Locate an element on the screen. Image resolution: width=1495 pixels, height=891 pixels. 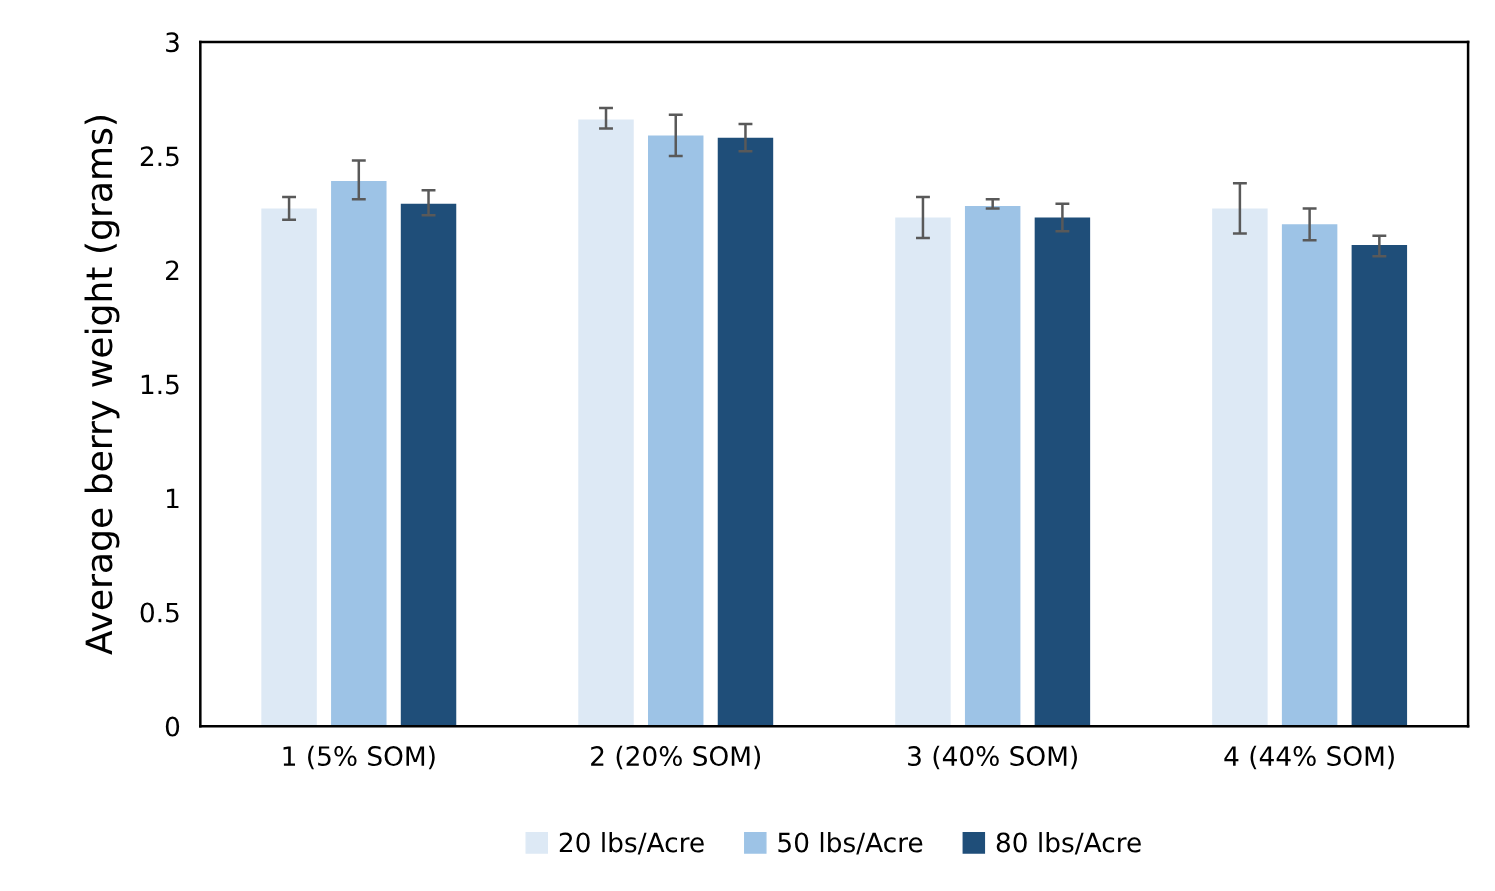
legend-label: 80 lbs/Acre is located at coordinates (1068, 843).